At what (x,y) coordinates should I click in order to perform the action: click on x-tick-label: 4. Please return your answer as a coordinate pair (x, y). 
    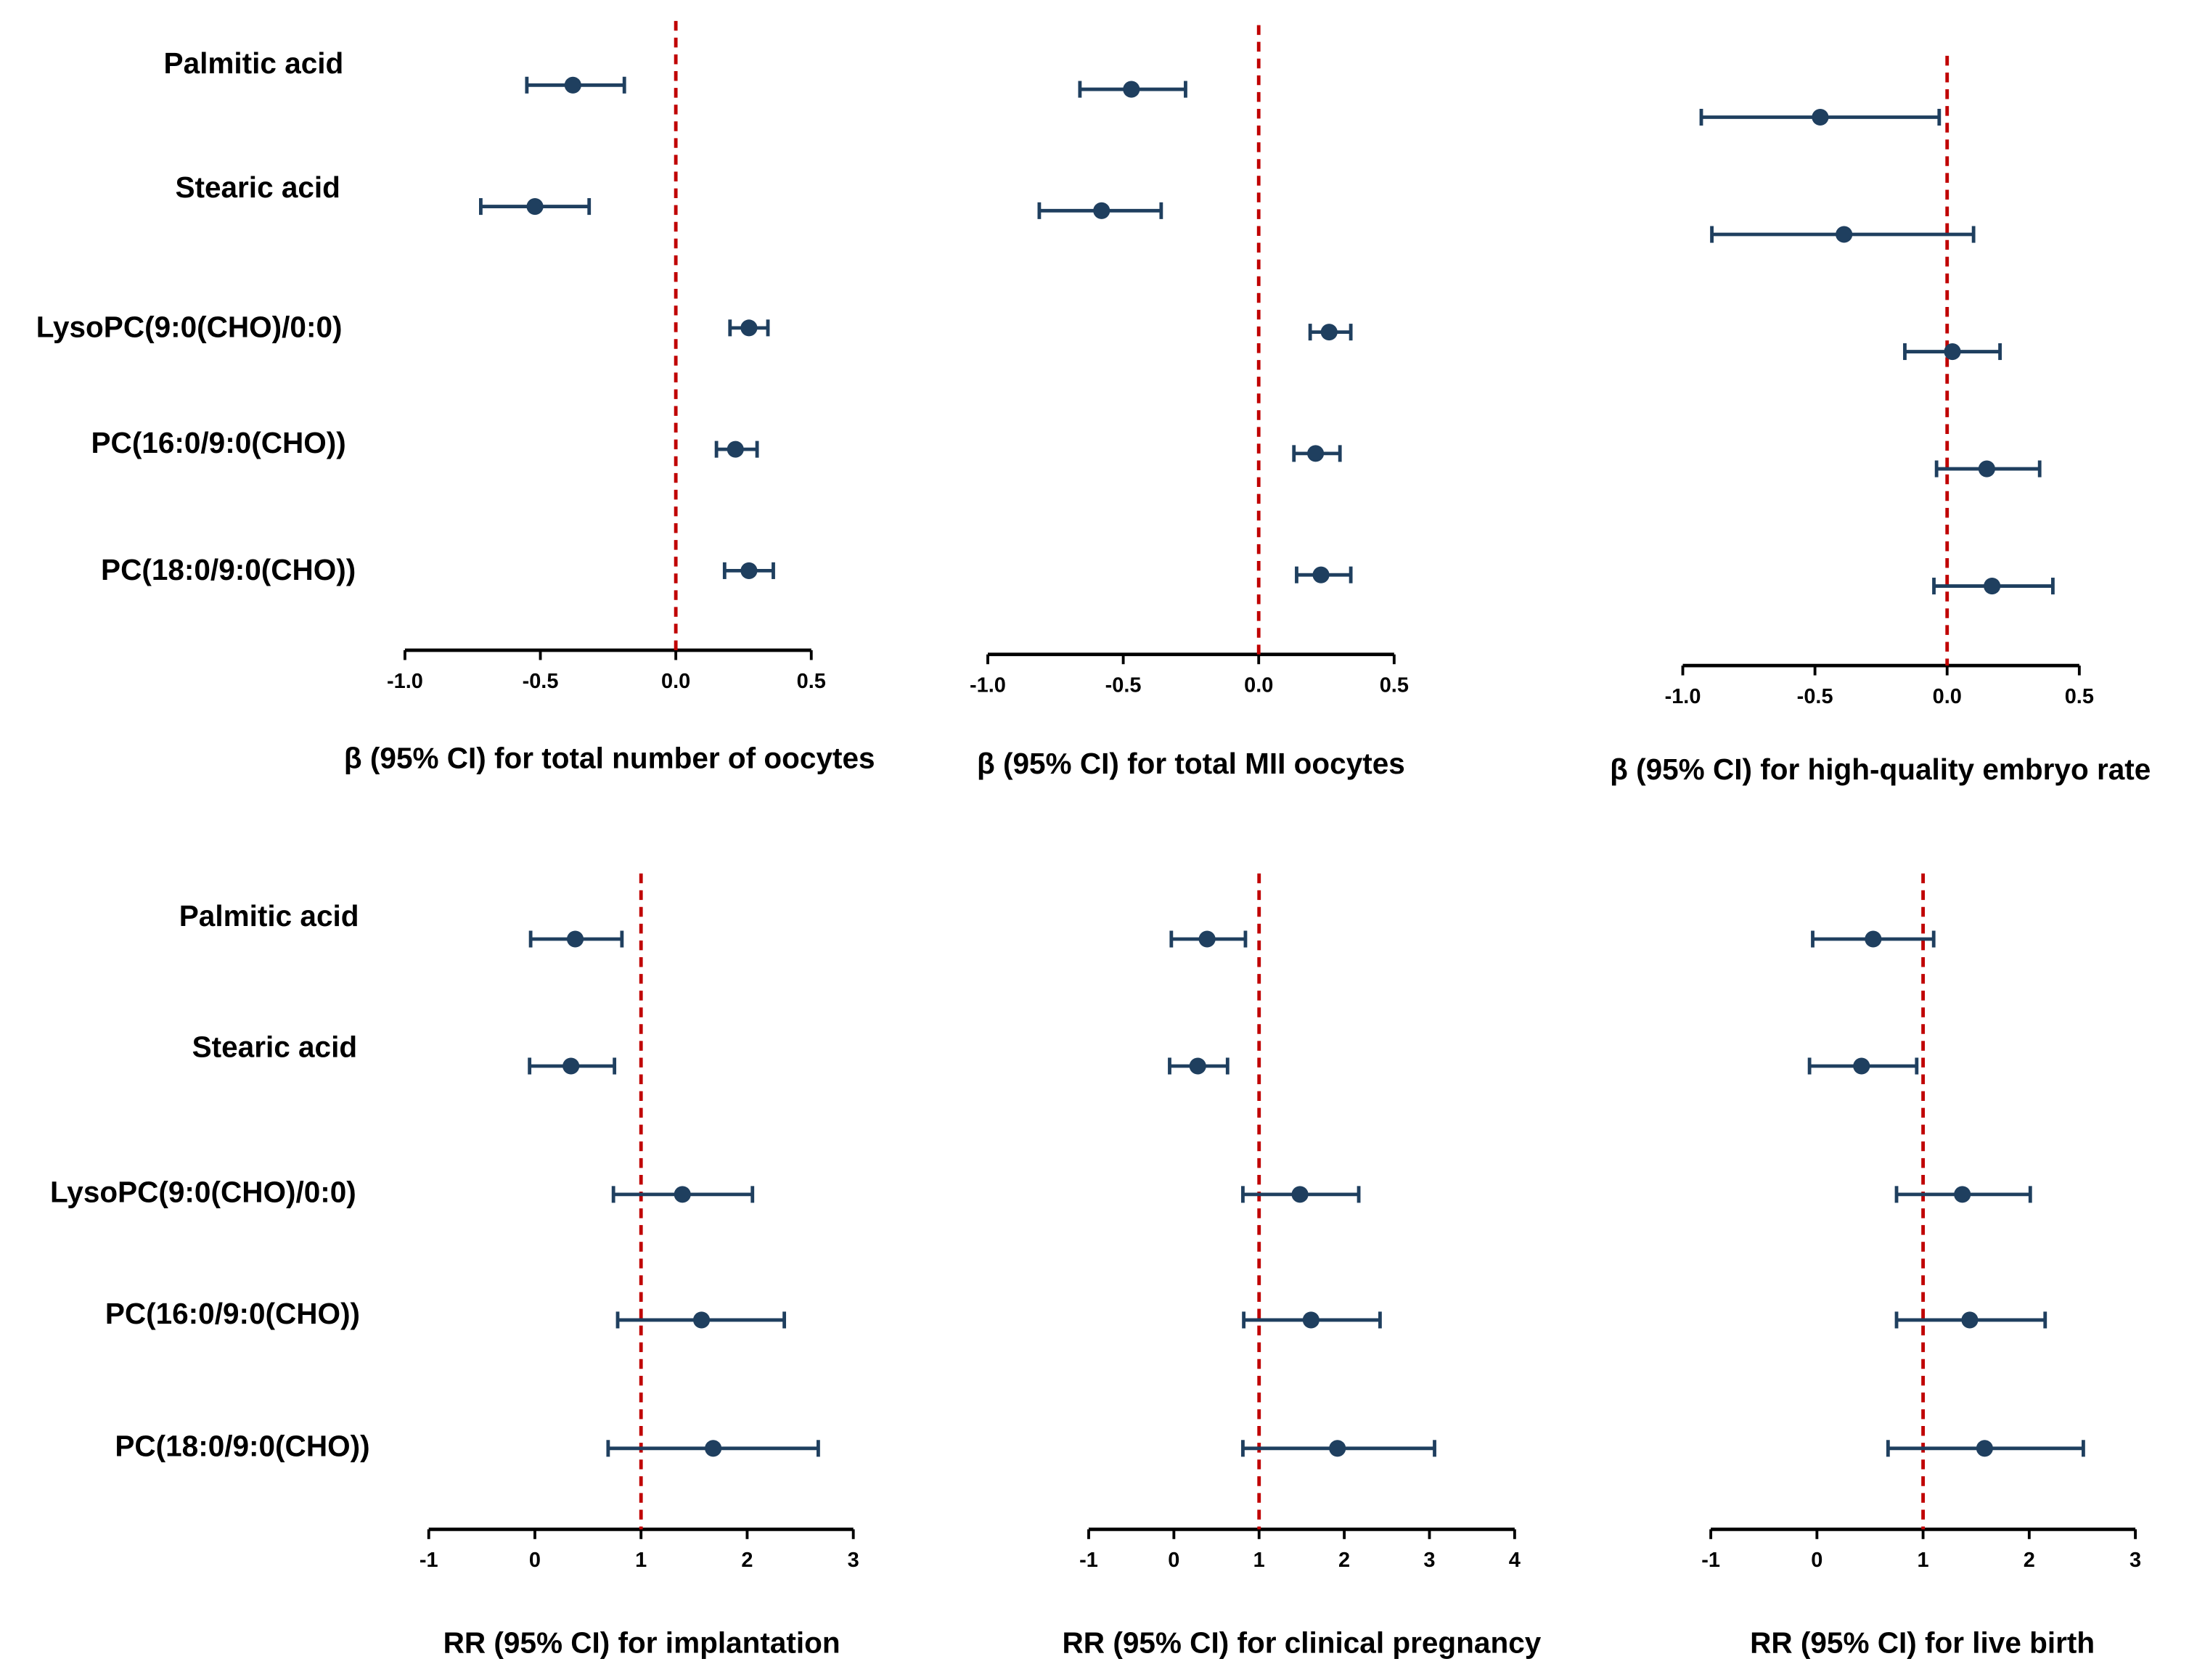
    Looking at the image, I should click on (1515, 1561).